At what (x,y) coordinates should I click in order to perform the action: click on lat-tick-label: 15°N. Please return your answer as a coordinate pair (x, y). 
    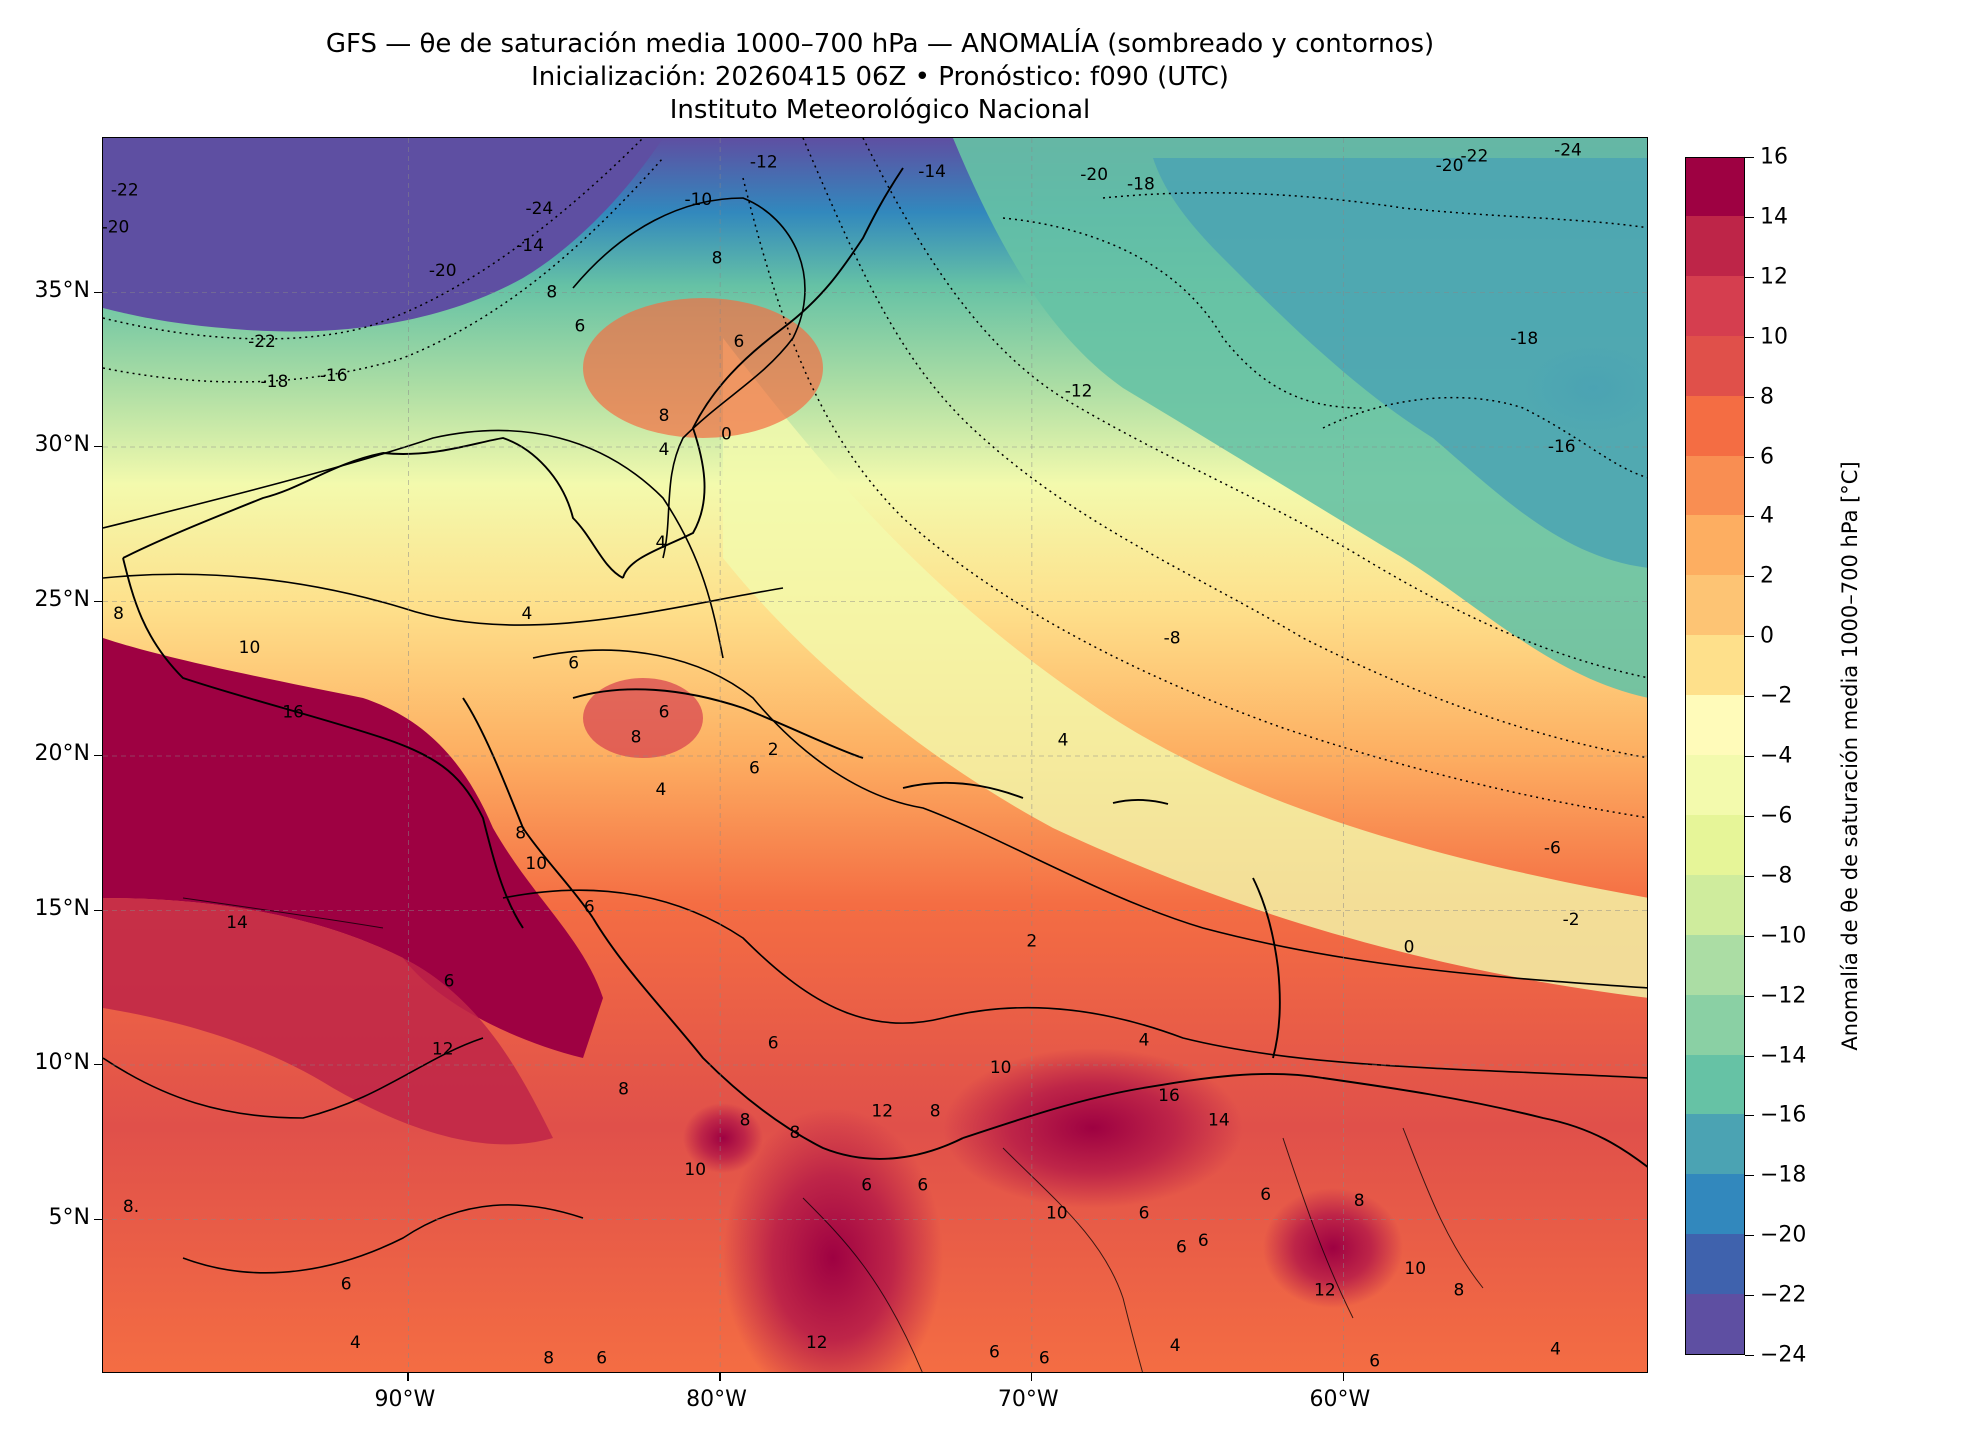
    Looking at the image, I should click on (62, 908).